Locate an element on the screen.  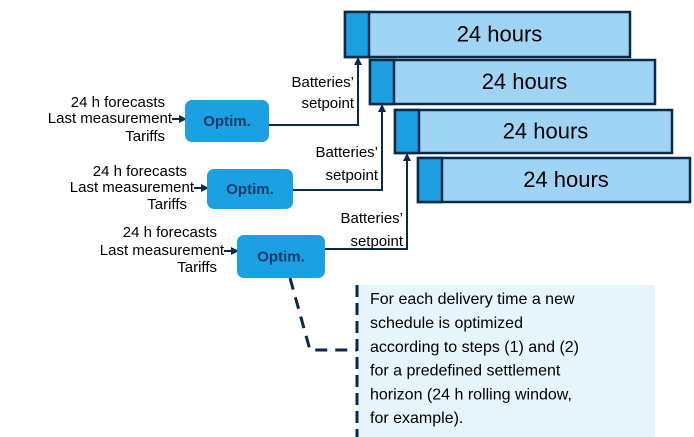
note-line: horizon (24 h rolling window, is located at coordinates (471, 394).